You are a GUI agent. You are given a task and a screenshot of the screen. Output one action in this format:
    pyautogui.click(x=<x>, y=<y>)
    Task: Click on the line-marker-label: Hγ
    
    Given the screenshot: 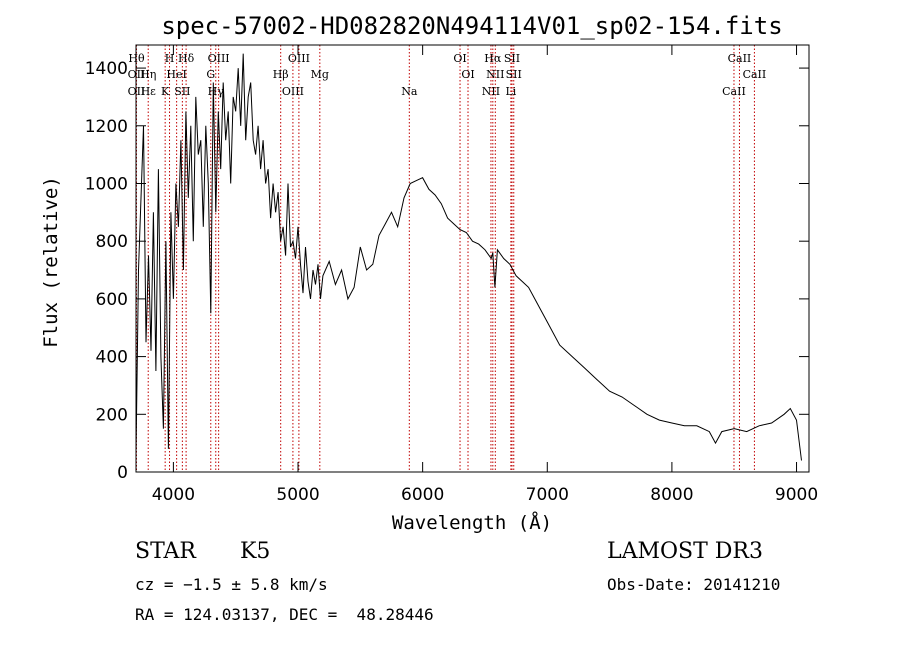 What is the action you would take?
    pyautogui.click(x=216, y=91)
    